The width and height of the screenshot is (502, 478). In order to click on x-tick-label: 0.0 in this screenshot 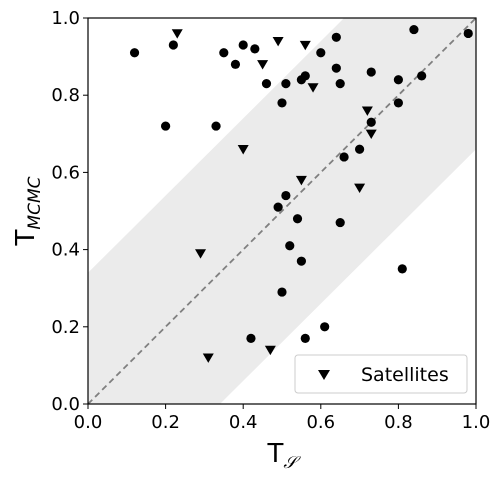, I will do `click(88, 422)`.